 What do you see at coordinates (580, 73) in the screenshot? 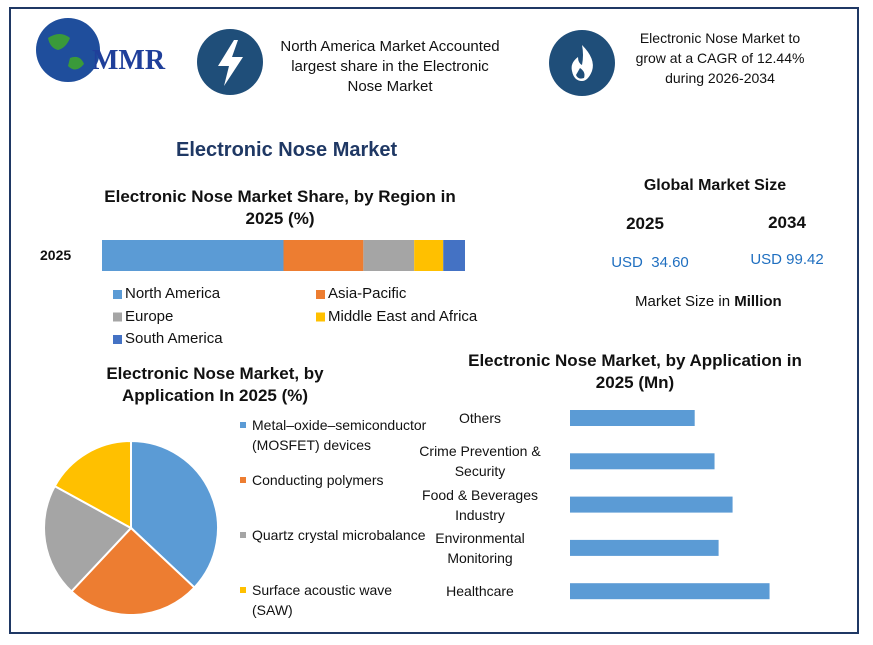
I see `icon-flame-inner` at bounding box center [580, 73].